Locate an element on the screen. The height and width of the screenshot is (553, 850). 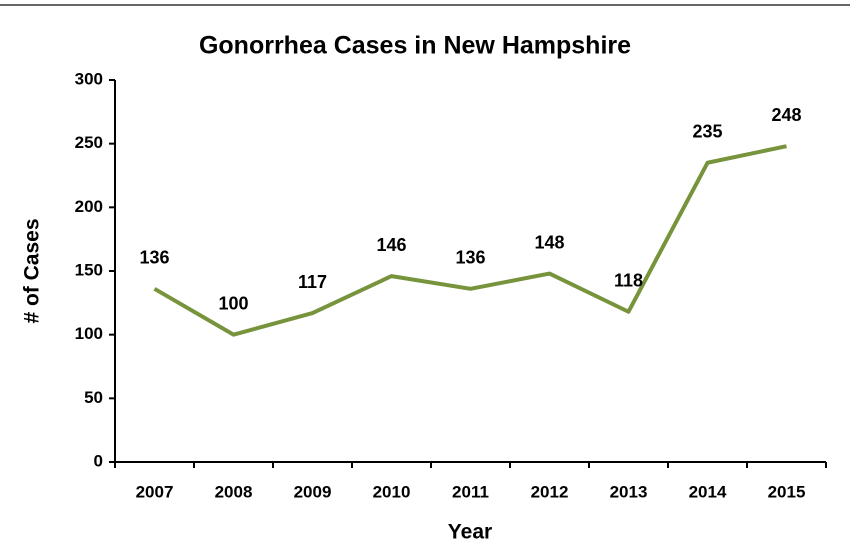
x-tick-label: 2014 is located at coordinates (708, 491).